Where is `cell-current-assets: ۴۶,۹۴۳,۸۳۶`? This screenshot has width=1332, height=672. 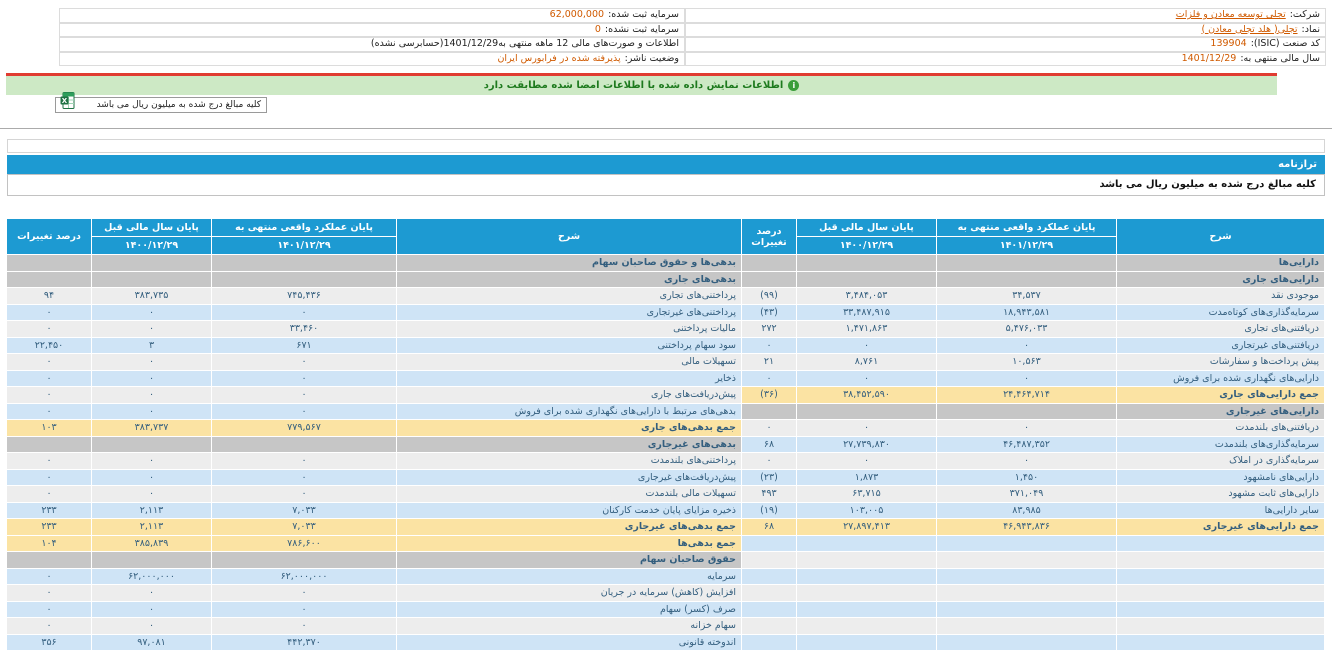 cell-current-assets: ۴۶,۹۴۳,۸۳۶ is located at coordinates (1026, 527).